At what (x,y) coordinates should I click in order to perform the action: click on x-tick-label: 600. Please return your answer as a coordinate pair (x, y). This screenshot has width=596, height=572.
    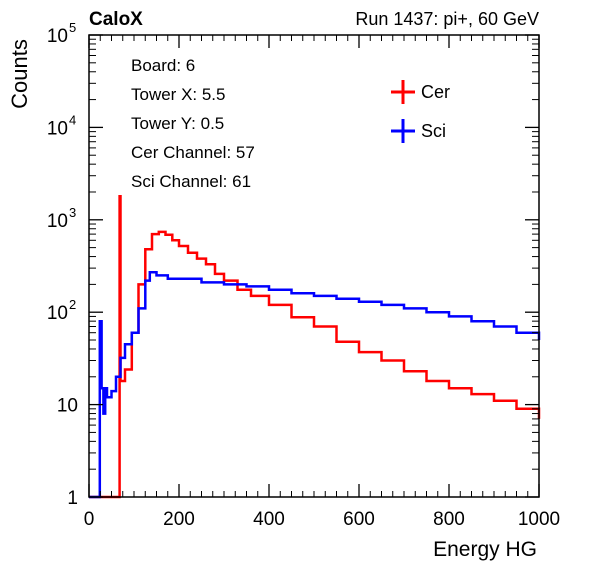
    Looking at the image, I should click on (359, 519).